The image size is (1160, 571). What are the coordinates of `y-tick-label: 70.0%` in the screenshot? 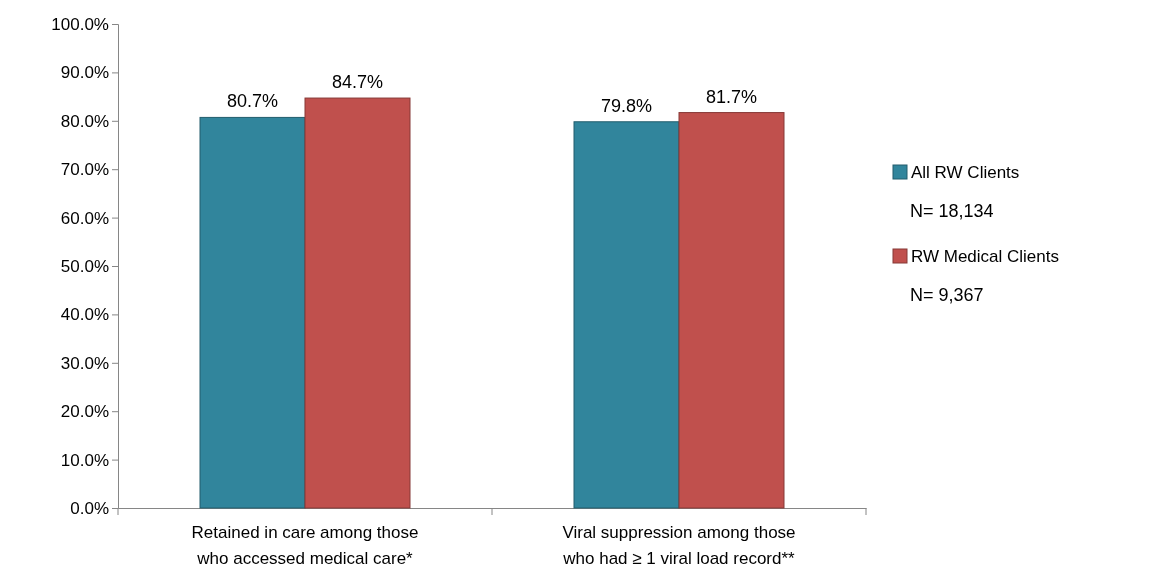 It's located at (84, 170).